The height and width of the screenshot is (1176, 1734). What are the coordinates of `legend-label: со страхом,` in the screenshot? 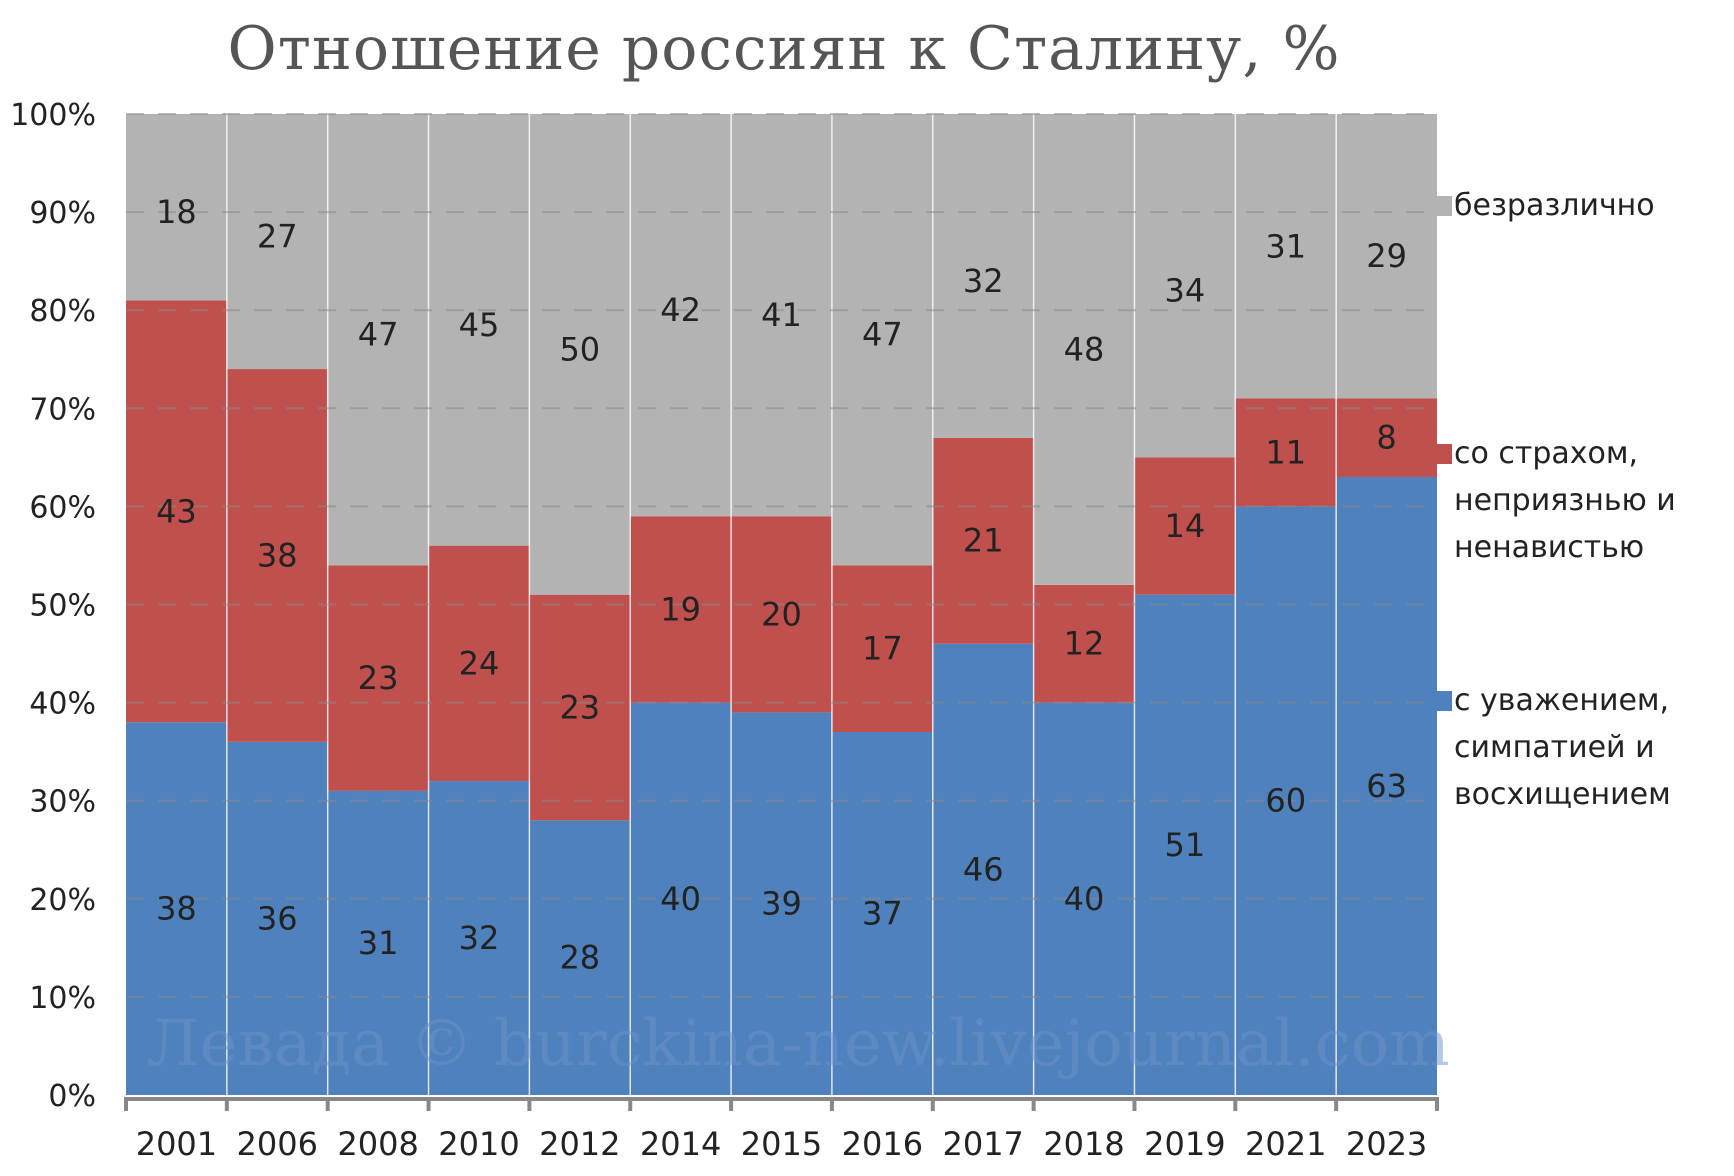 It's located at (1546, 453).